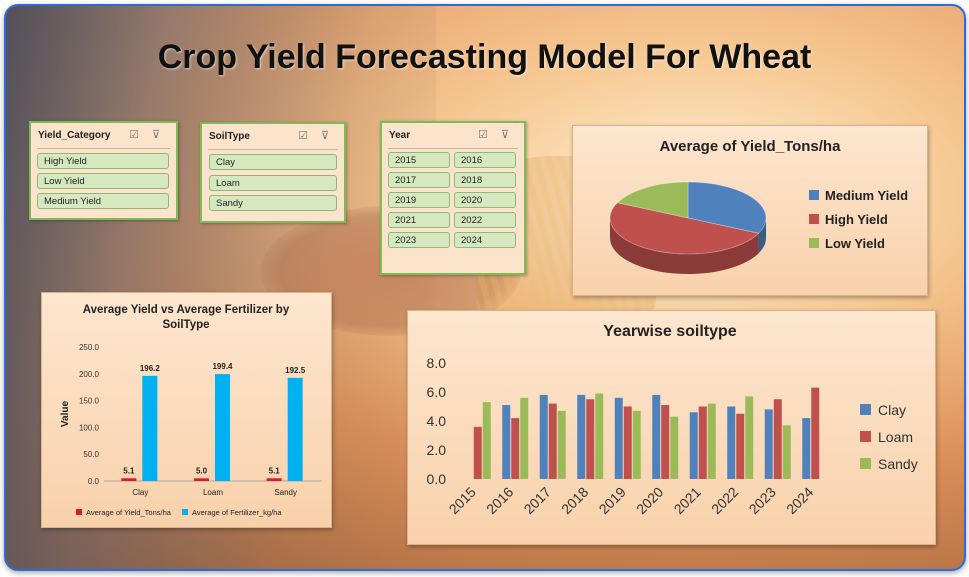 Image resolution: width=969 pixels, height=577 pixels. I want to click on slicer-item-2024: 2024, so click(485, 240).